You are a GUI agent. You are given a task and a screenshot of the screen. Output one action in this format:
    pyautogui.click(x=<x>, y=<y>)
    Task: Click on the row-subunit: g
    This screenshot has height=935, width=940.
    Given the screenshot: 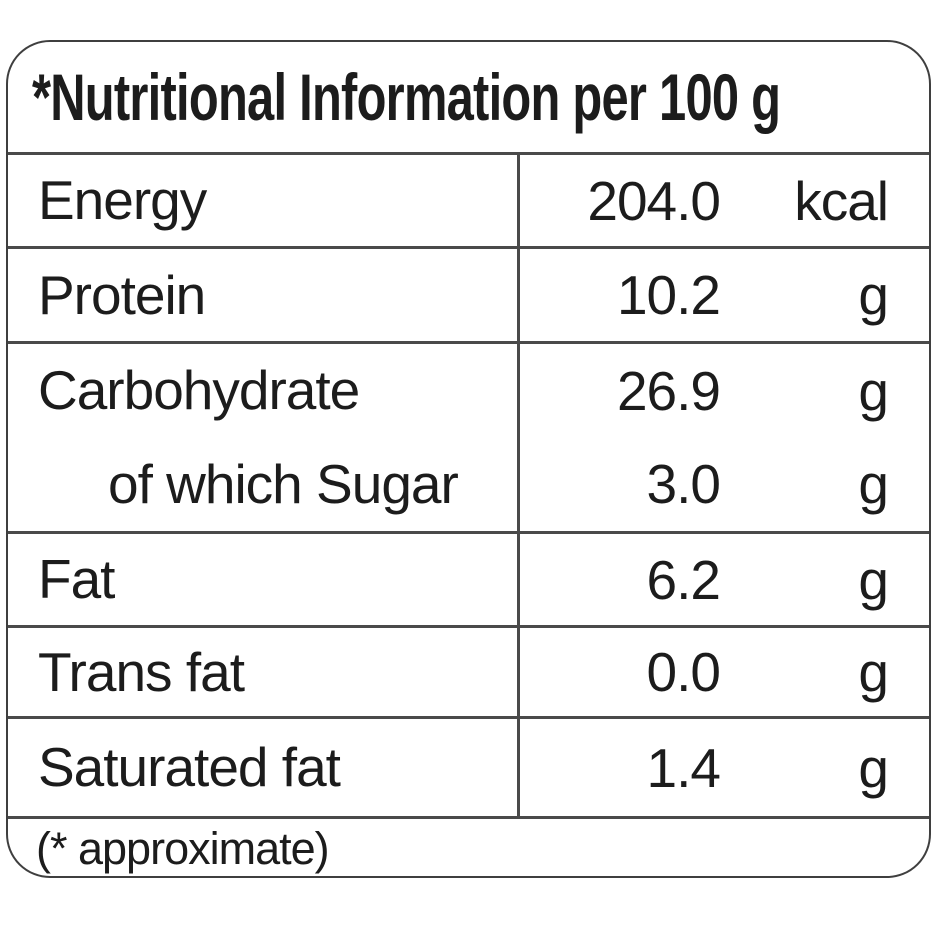 What is the action you would take?
    pyautogui.click(x=873, y=484)
    